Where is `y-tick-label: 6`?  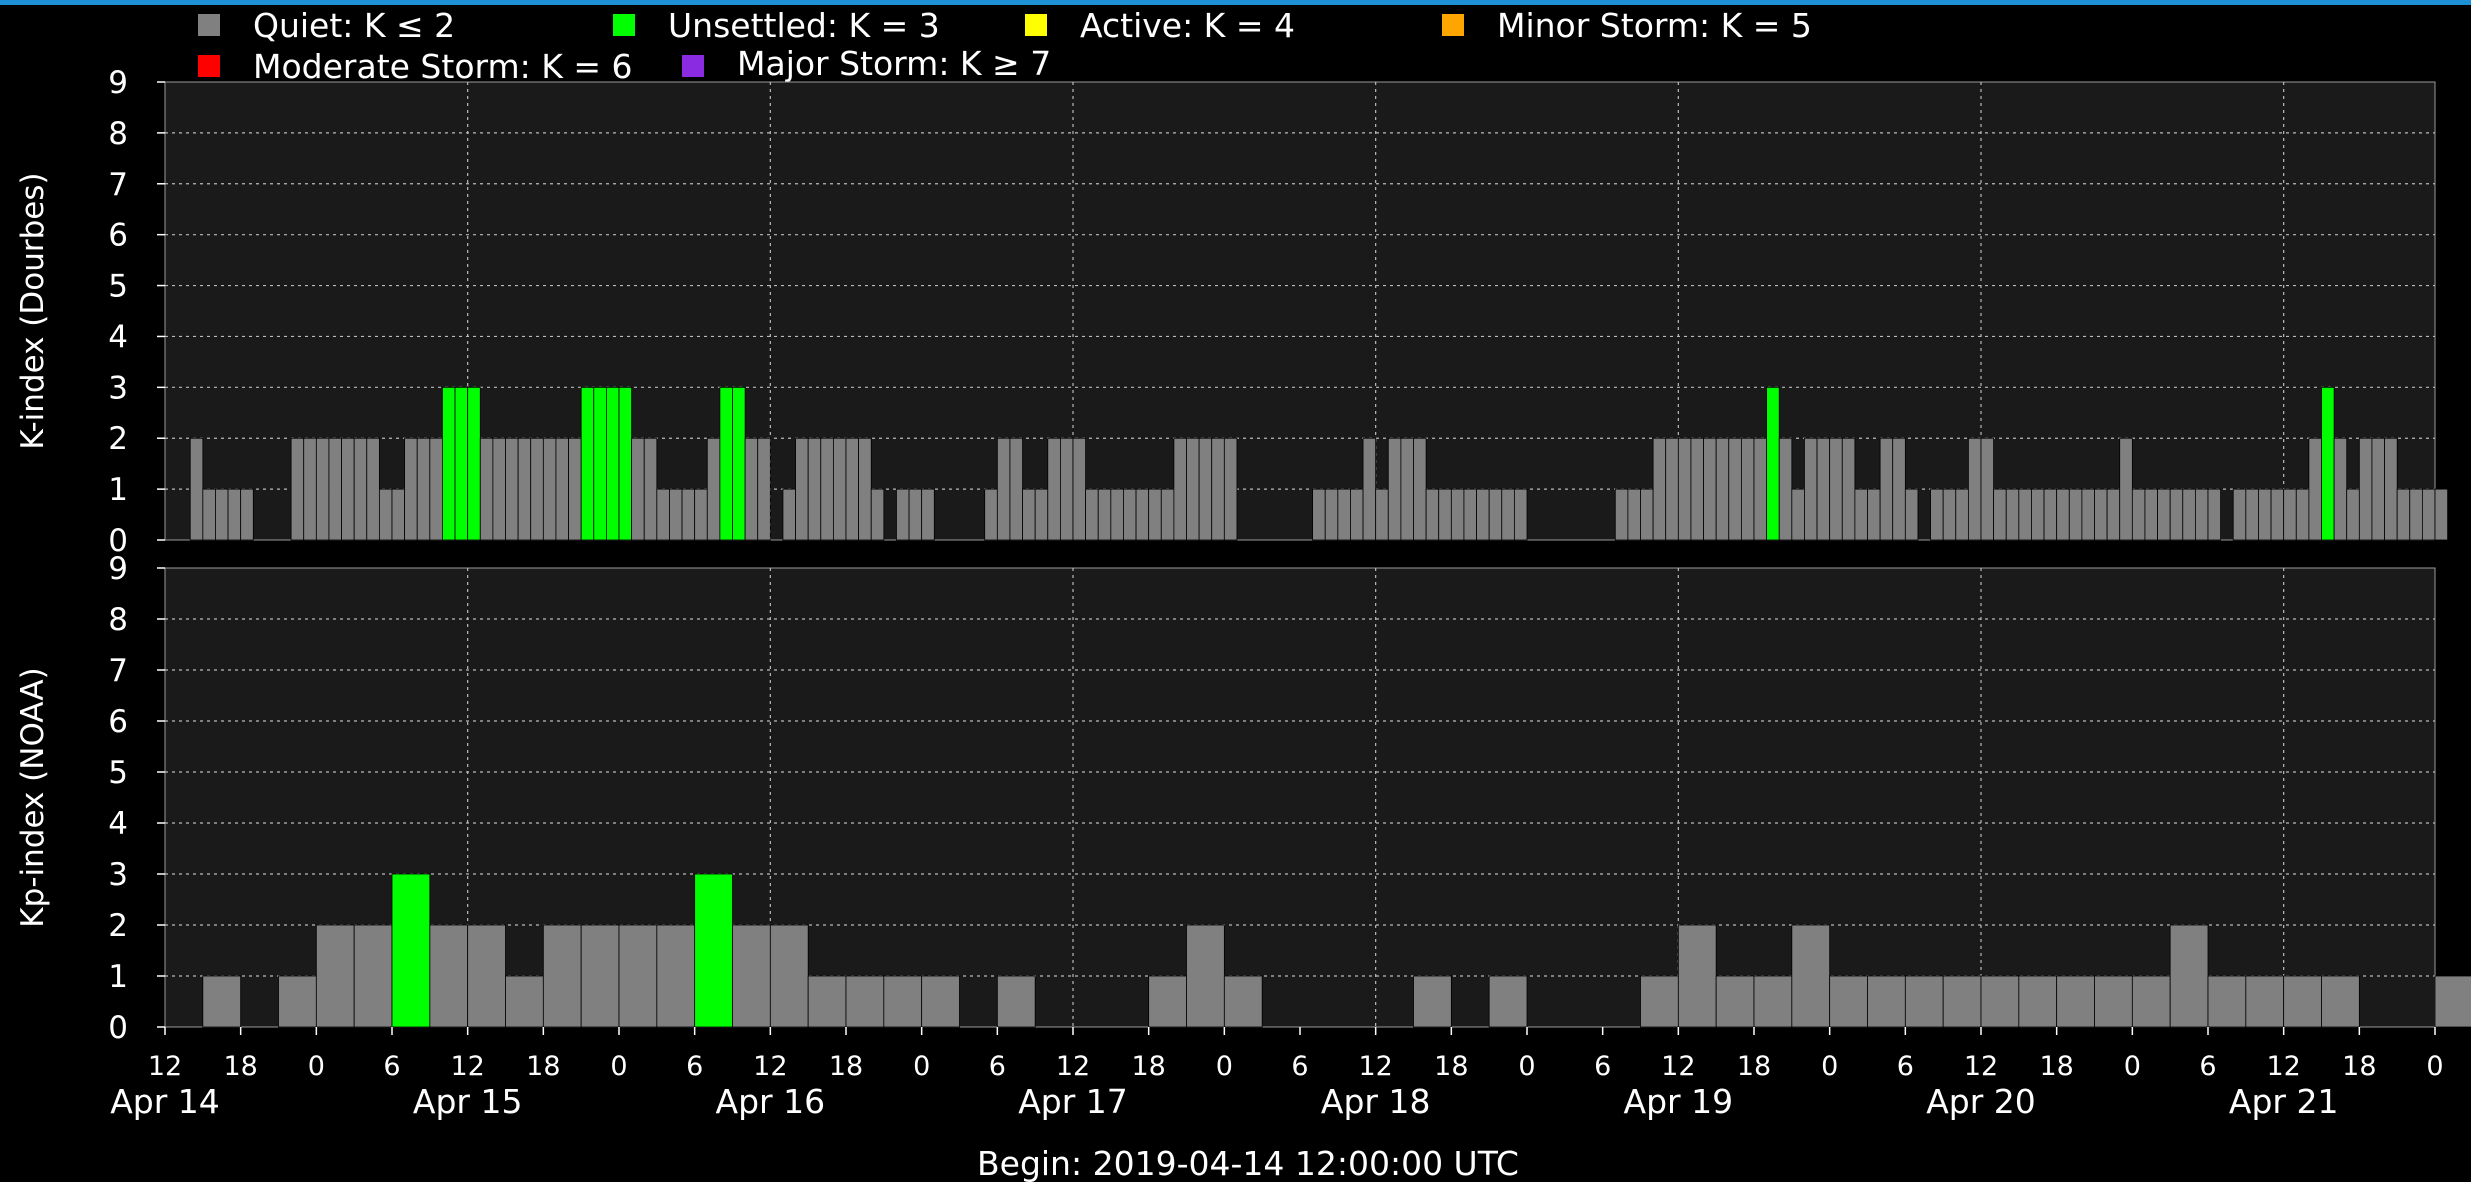 y-tick-label: 6 is located at coordinates (118, 722).